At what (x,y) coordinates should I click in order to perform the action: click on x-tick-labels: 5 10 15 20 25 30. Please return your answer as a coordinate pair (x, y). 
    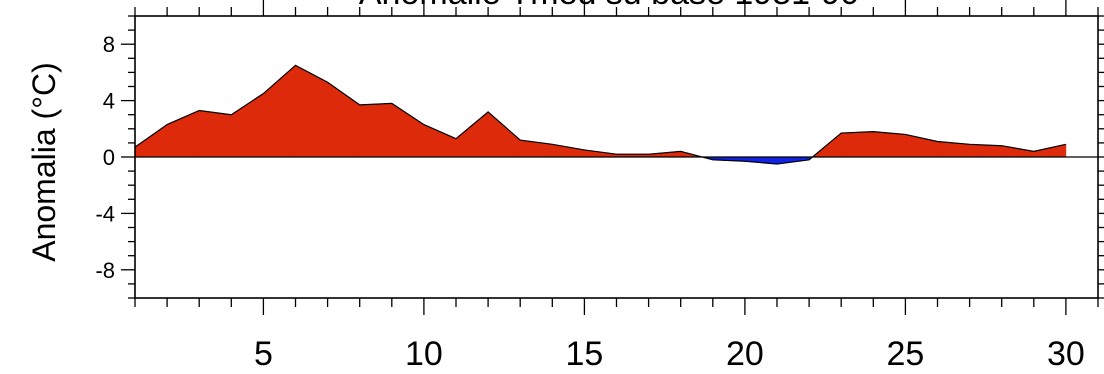
    Looking at the image, I should click on (669, 354).